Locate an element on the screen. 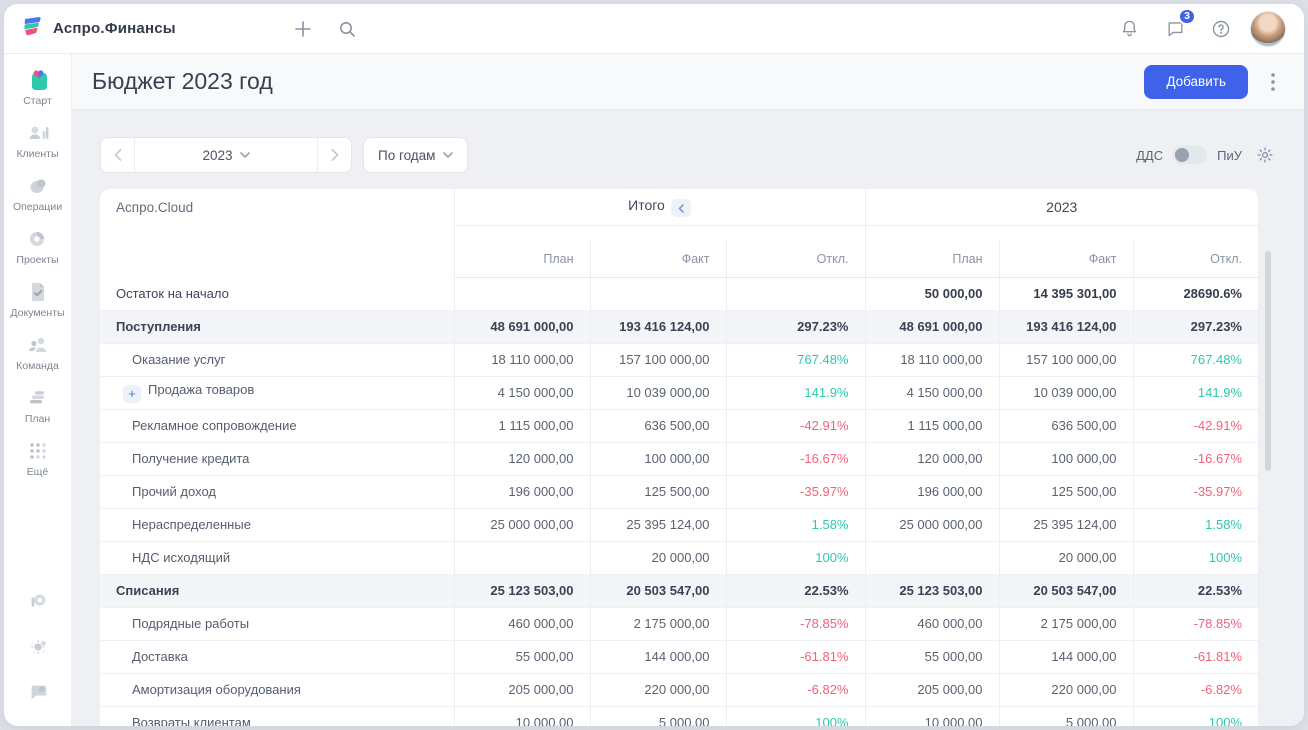 Image resolution: width=1308 pixels, height=730 pixels. notifications-bell-icon is located at coordinates (1129, 29).